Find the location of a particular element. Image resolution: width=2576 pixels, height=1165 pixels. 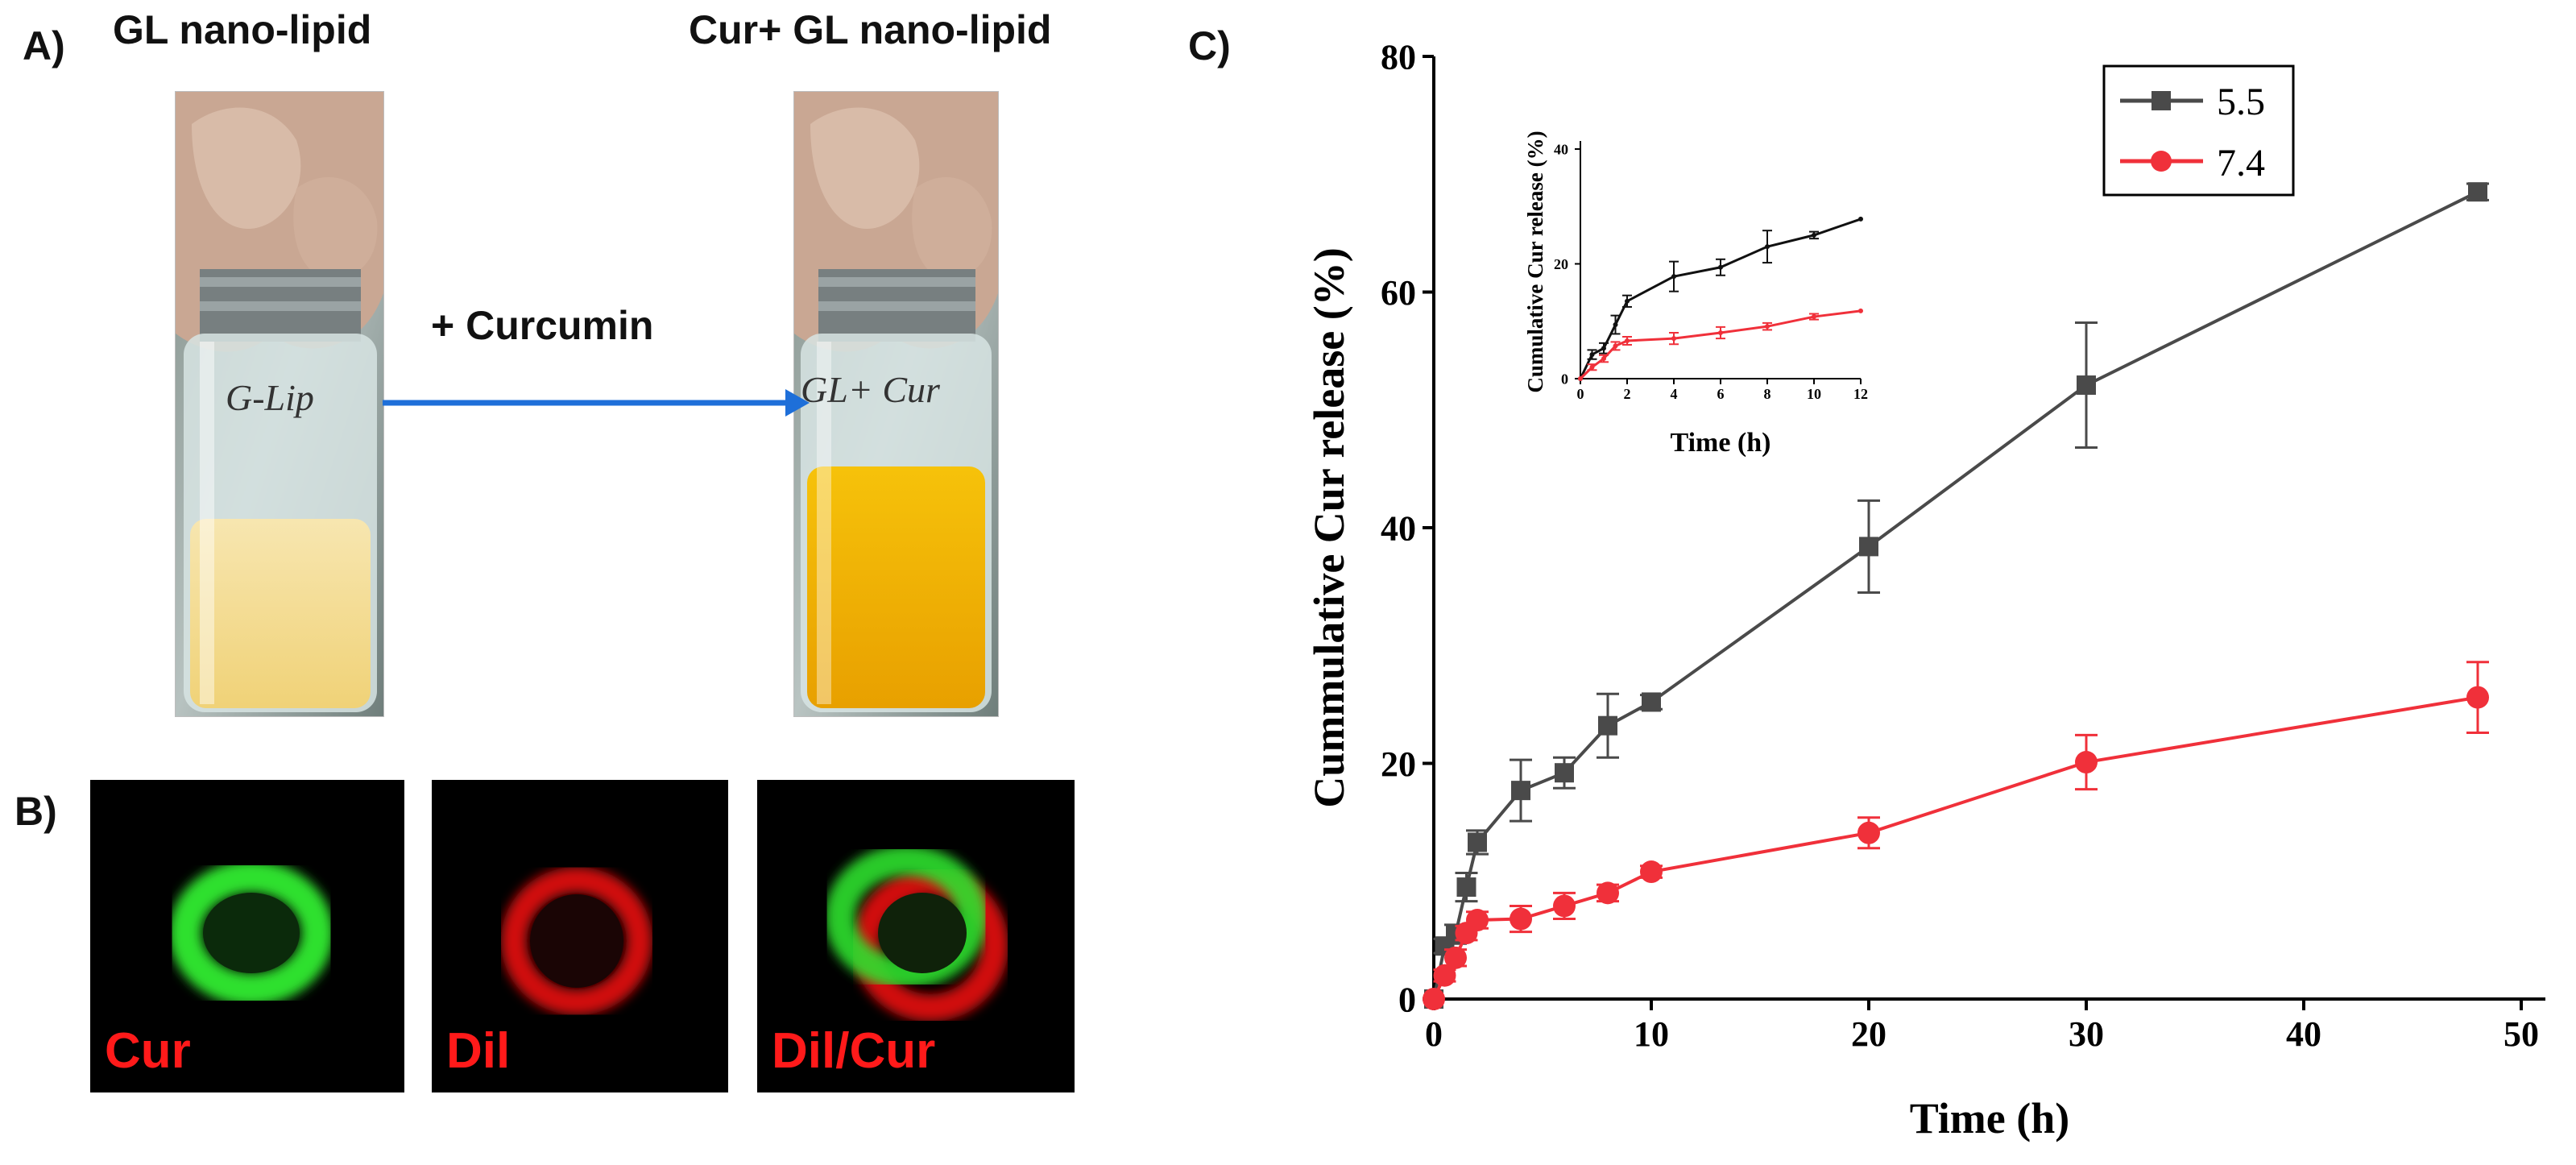

legend-label-5-5: 5.5 is located at coordinates (2241, 102).